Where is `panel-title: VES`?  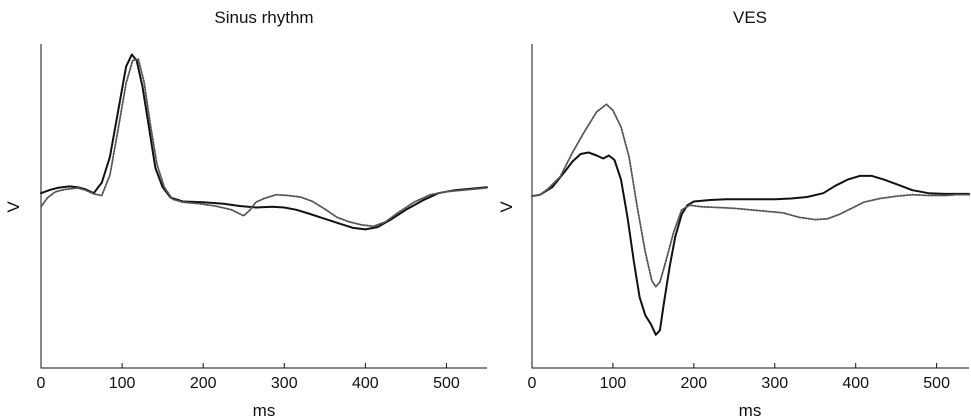
panel-title: VES is located at coordinates (750, 17).